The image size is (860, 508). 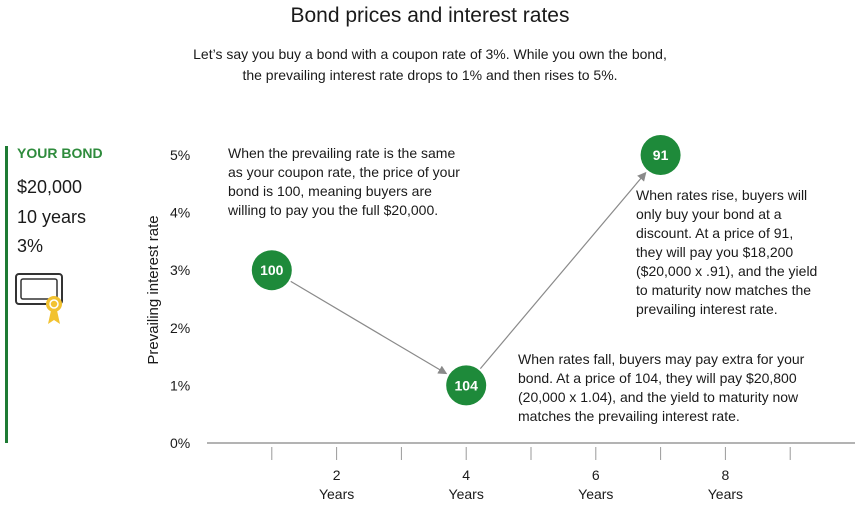 I want to click on your-bond-heading: YOUR BOND, so click(x=60, y=153).